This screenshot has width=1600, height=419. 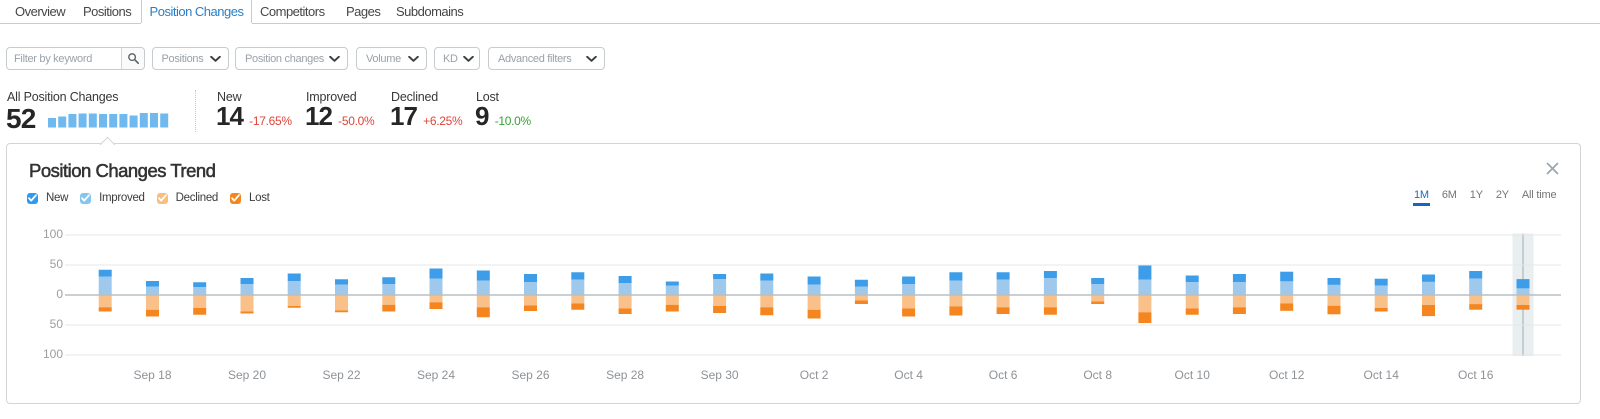 I want to click on svg-text: Sep 26, so click(x=530, y=375).